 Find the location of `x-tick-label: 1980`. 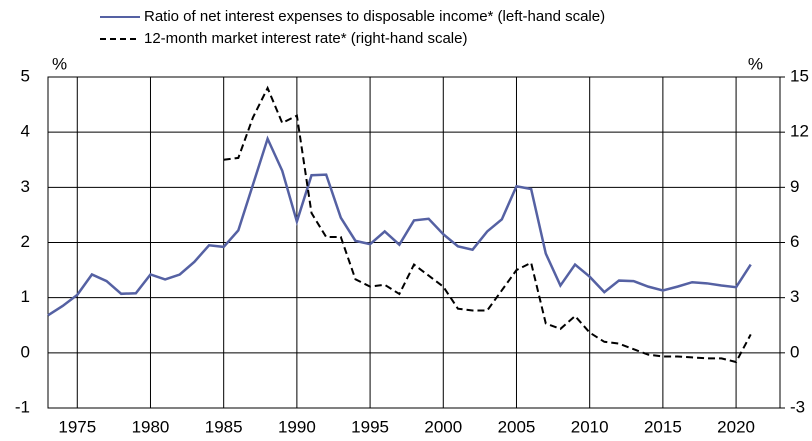

x-tick-label: 1980 is located at coordinates (151, 426).